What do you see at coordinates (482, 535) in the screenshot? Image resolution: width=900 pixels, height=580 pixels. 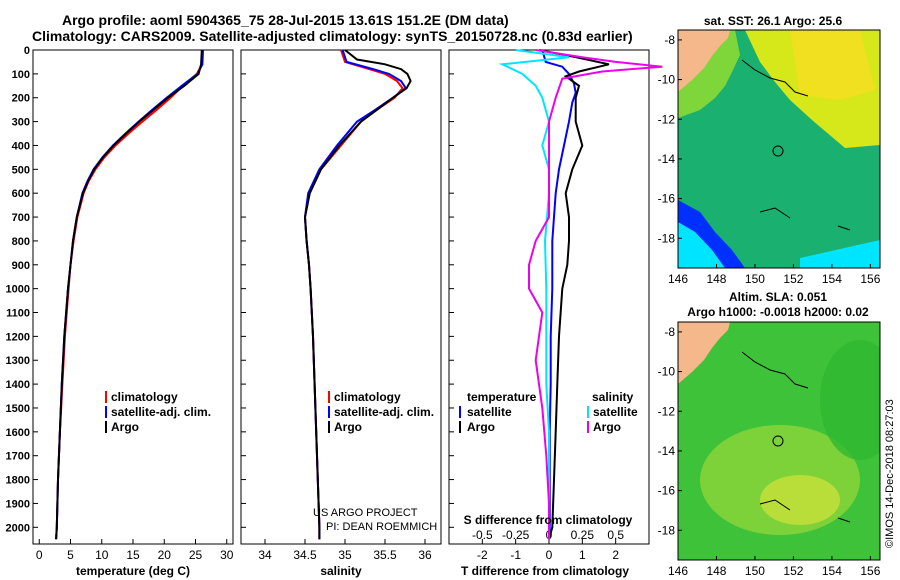 I see `s-difference-tick-label: -0.5` at bounding box center [482, 535].